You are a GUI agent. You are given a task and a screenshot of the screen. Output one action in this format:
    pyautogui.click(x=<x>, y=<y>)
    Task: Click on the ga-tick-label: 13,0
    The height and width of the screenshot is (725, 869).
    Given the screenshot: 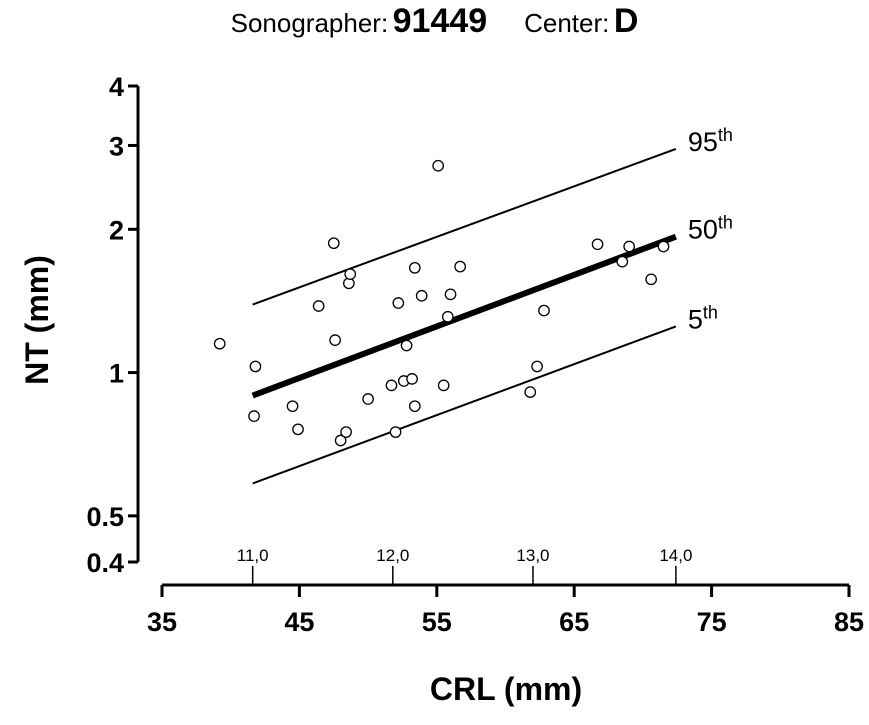 What is the action you would take?
    pyautogui.click(x=532, y=555)
    